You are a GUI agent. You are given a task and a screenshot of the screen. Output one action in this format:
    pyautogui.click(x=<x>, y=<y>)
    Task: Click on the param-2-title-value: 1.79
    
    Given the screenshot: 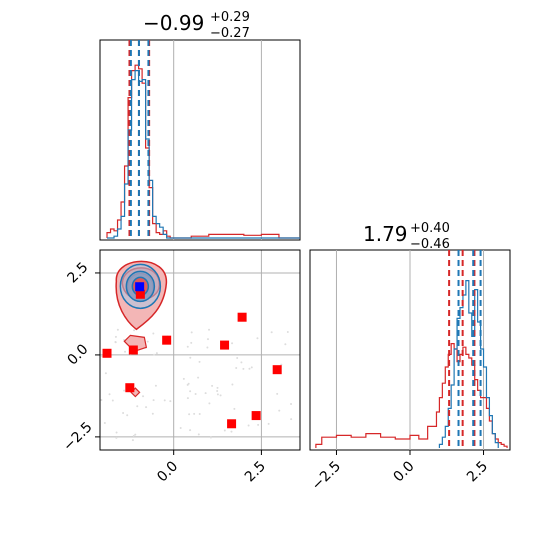 What is the action you would take?
    pyautogui.click(x=385, y=234)
    